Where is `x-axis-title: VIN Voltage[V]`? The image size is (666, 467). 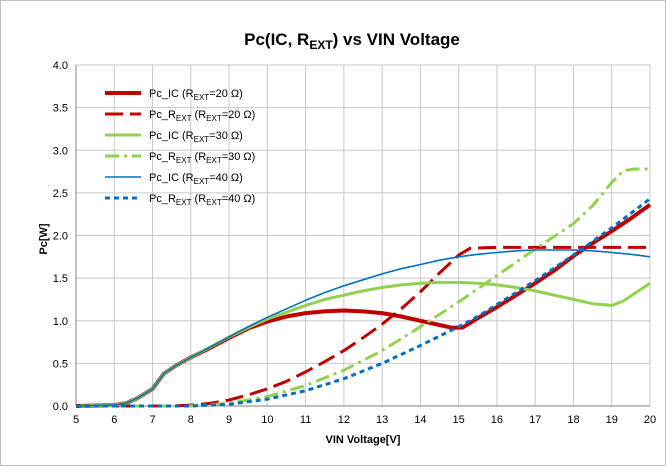 x-axis-title: VIN Voltage[V] is located at coordinates (363, 440).